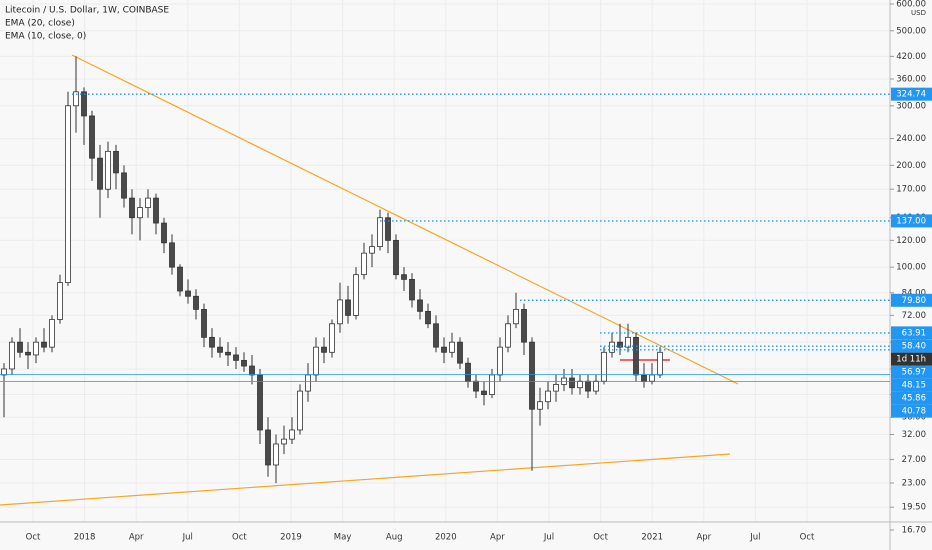 The height and width of the screenshot is (550, 932). Describe the element at coordinates (911, 80) in the screenshot. I see `y-tick-label: 360.00` at that location.